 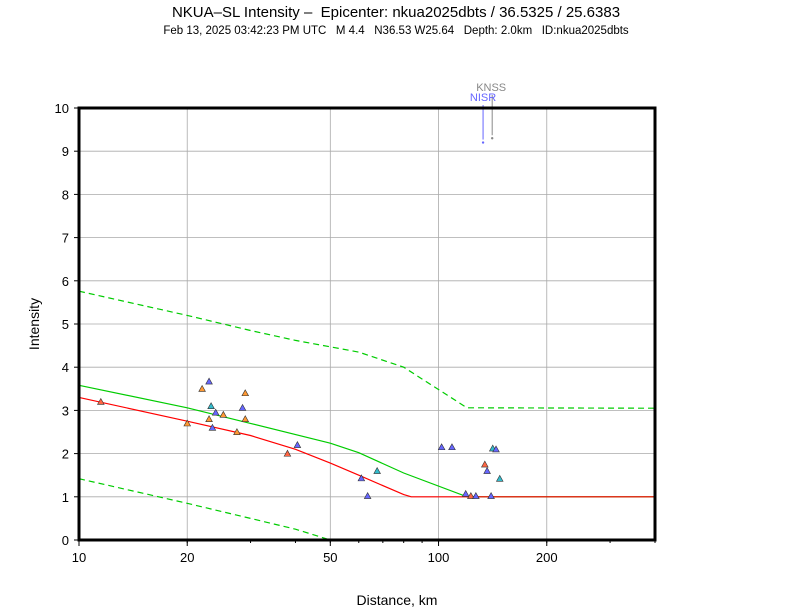 I want to click on median-curve, so click(x=366, y=441).